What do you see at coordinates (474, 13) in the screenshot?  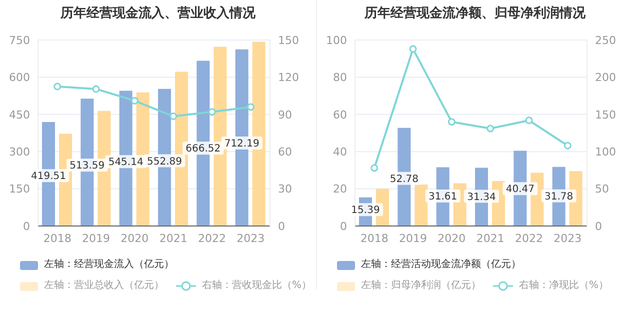 I see `chart-title: 历年经营现金流净额、归母净利润情况` at bounding box center [474, 13].